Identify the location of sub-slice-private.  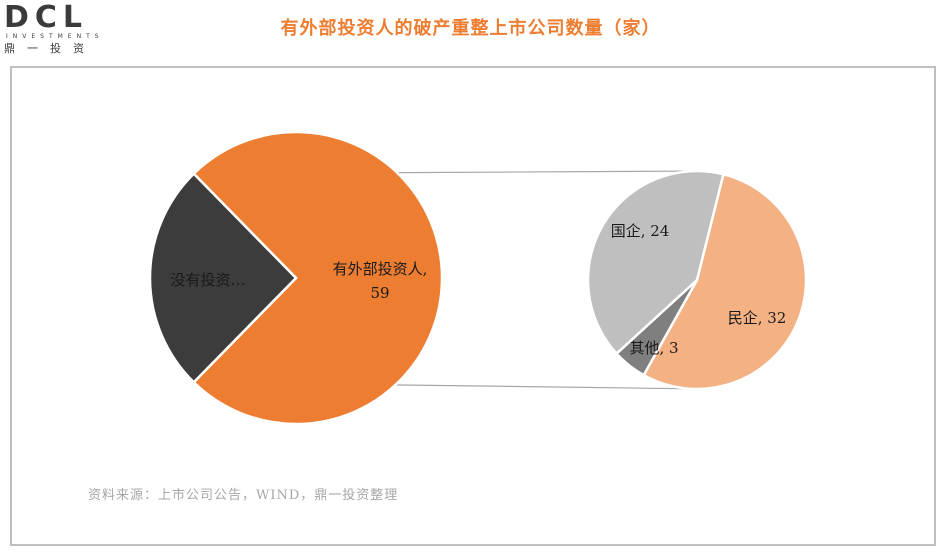
(725, 281).